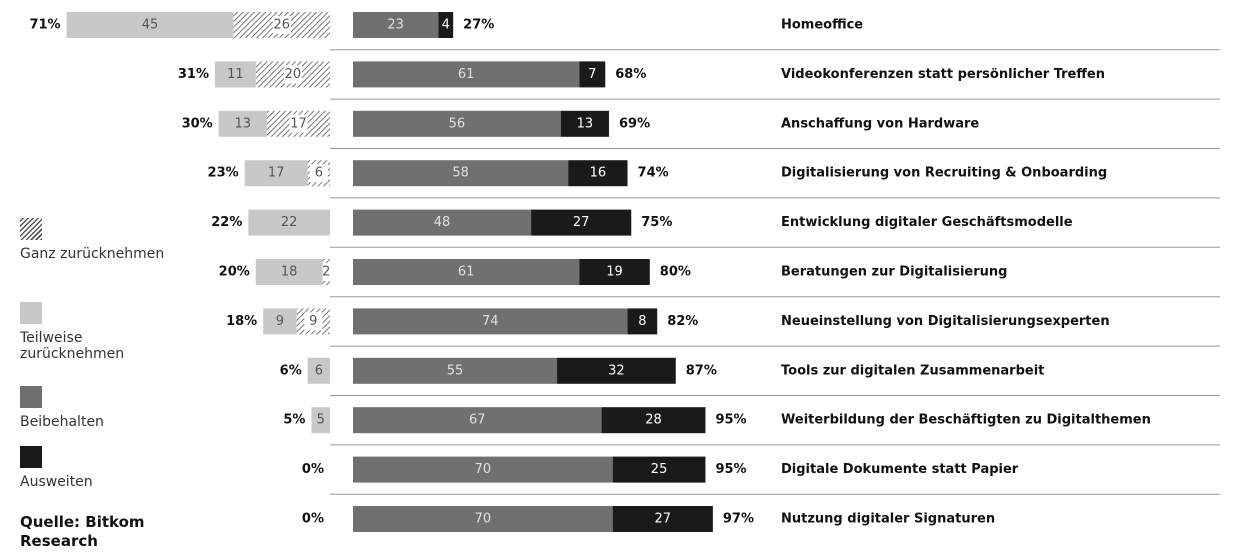 The image size is (1243, 555). Describe the element at coordinates (478, 25) in the screenshot. I see `right-total: 27%` at that location.